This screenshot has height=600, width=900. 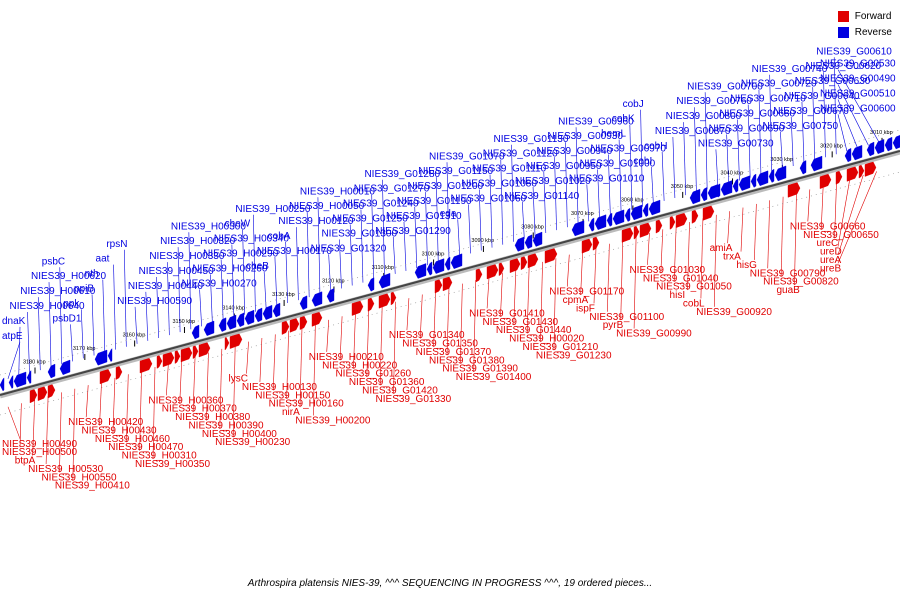 I want to click on forward-gene-label: guaB, so click(x=788, y=290).